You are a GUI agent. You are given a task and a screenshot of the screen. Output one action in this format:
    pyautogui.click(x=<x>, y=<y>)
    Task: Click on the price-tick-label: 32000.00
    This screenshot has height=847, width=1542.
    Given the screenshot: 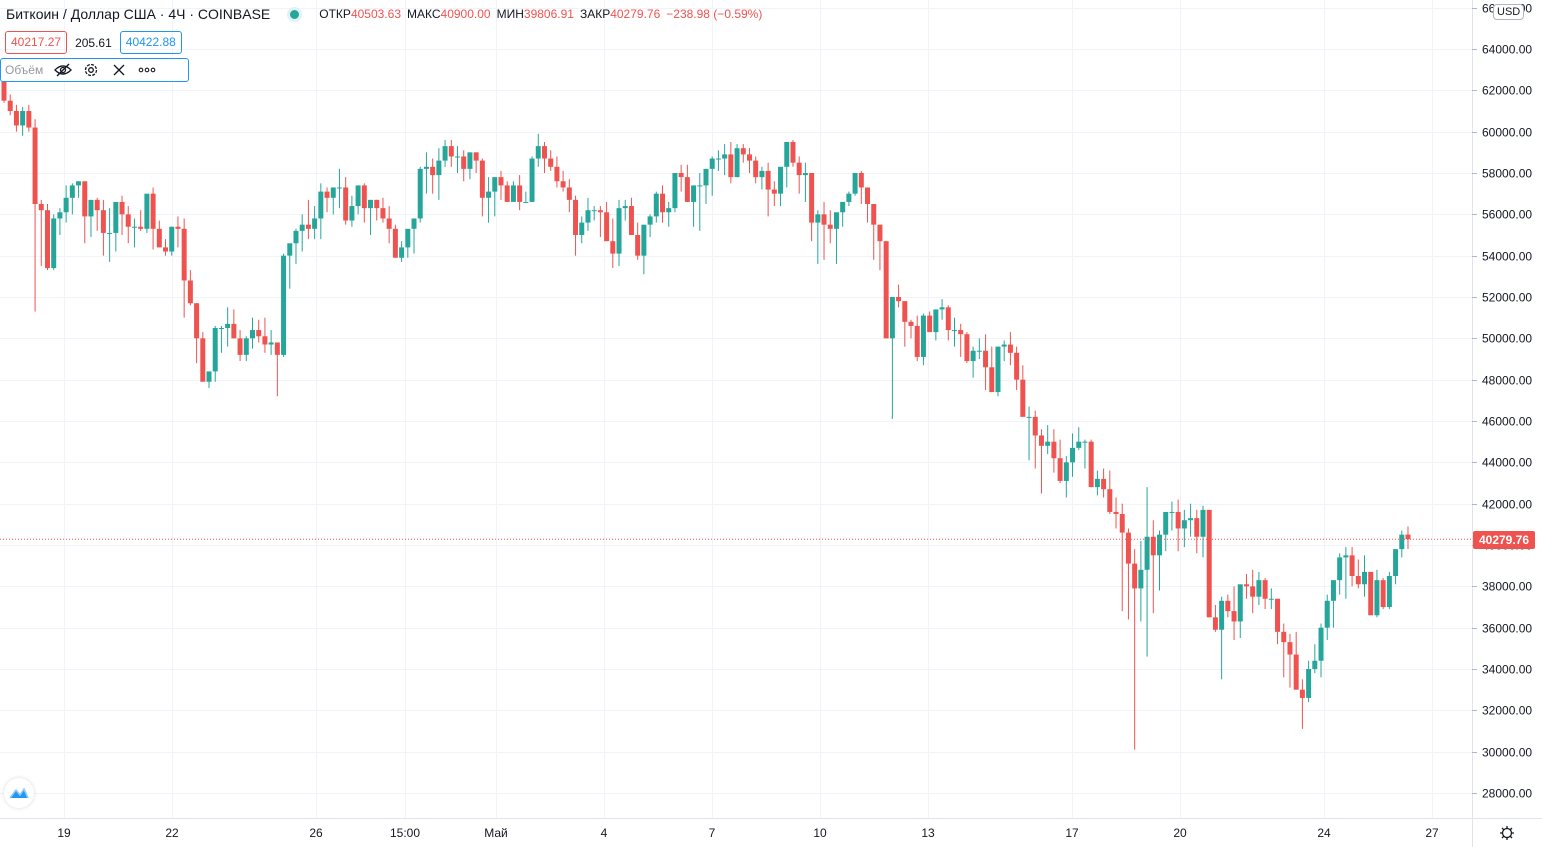 What is the action you would take?
    pyautogui.click(x=1507, y=711)
    